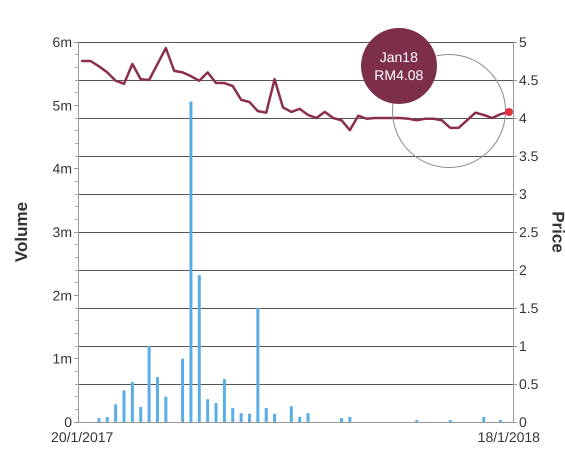 Image resolution: width=565 pixels, height=451 pixels. What do you see at coordinates (21, 232) in the screenshot?
I see `y-axis-title: Volume` at bounding box center [21, 232].